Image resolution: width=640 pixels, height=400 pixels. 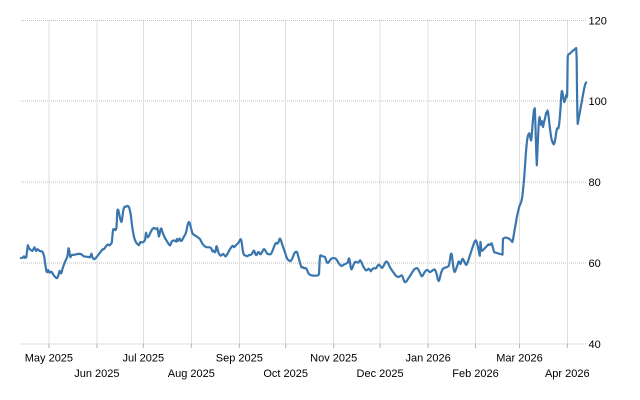 I want to click on svg-text: Dec 2025, so click(x=380, y=374).